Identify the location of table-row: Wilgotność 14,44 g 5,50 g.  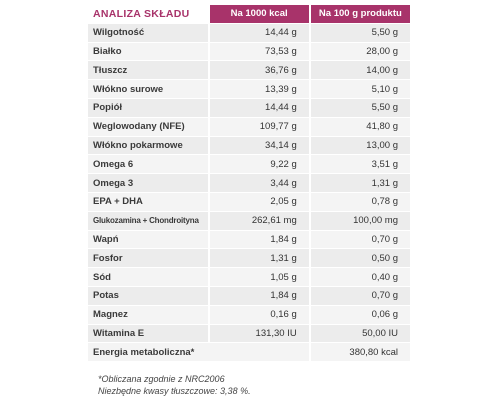
(249, 32).